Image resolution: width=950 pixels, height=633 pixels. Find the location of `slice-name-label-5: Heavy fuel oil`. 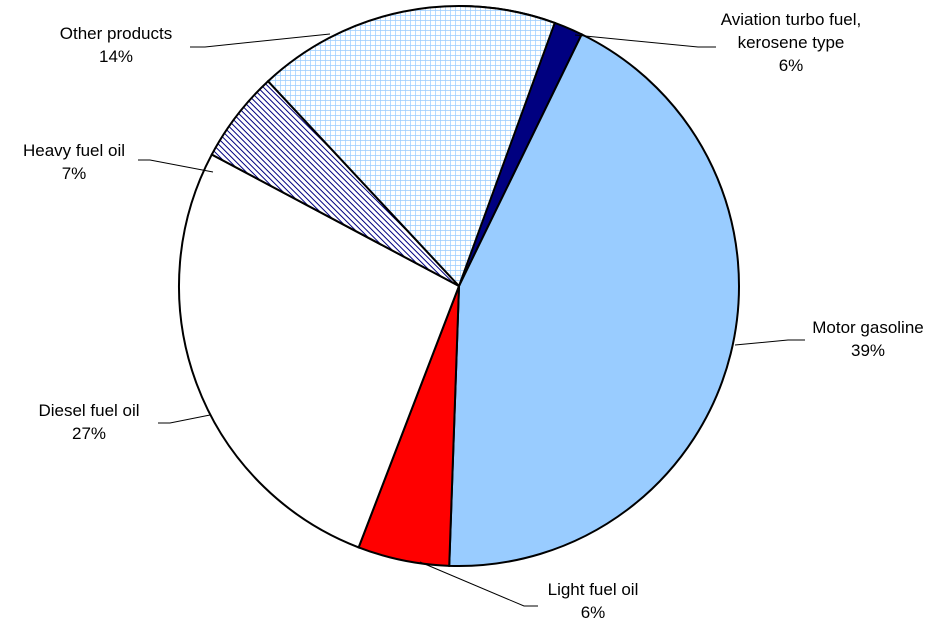

slice-name-label-5: Heavy fuel oil is located at coordinates (74, 150).